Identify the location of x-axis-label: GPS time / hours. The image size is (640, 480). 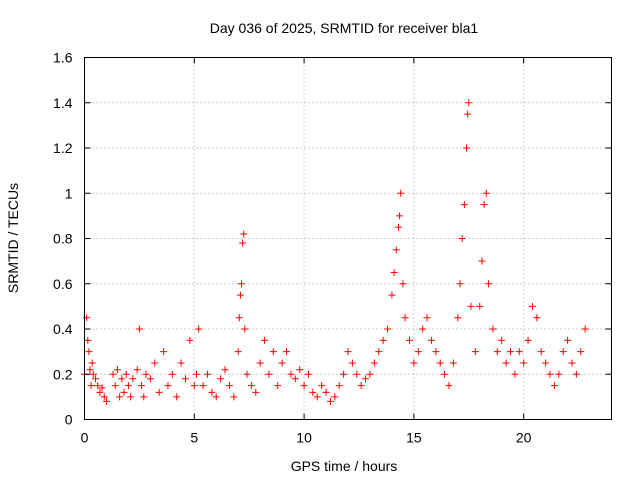
(344, 466).